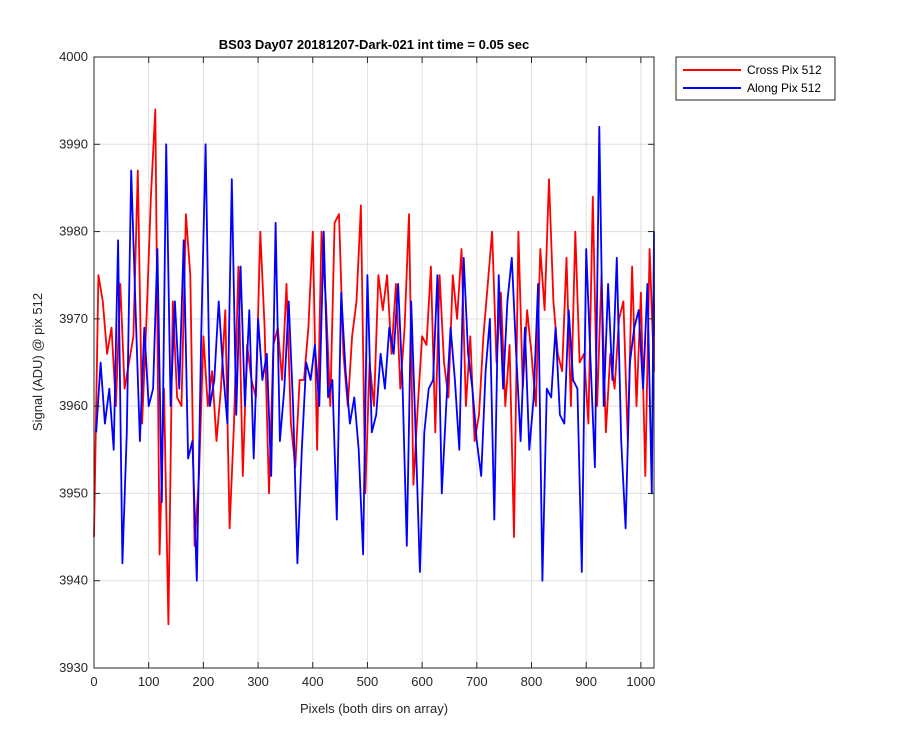 The image size is (900, 750). I want to click on x-tick-label: 800, so click(532, 681).